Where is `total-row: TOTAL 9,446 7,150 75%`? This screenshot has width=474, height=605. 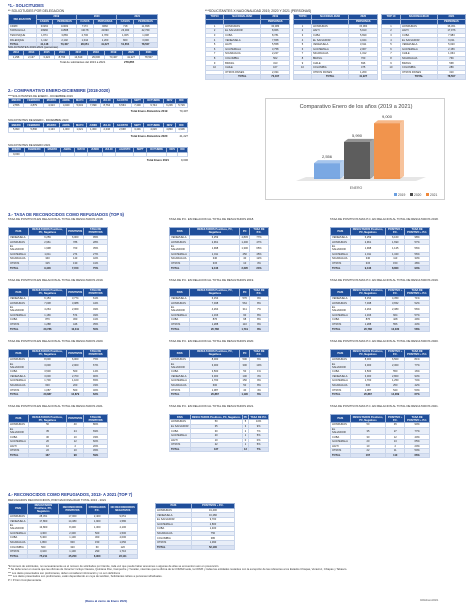
total-row: TOTAL 9,446 7,150 75% is located at coordinates (58, 268).